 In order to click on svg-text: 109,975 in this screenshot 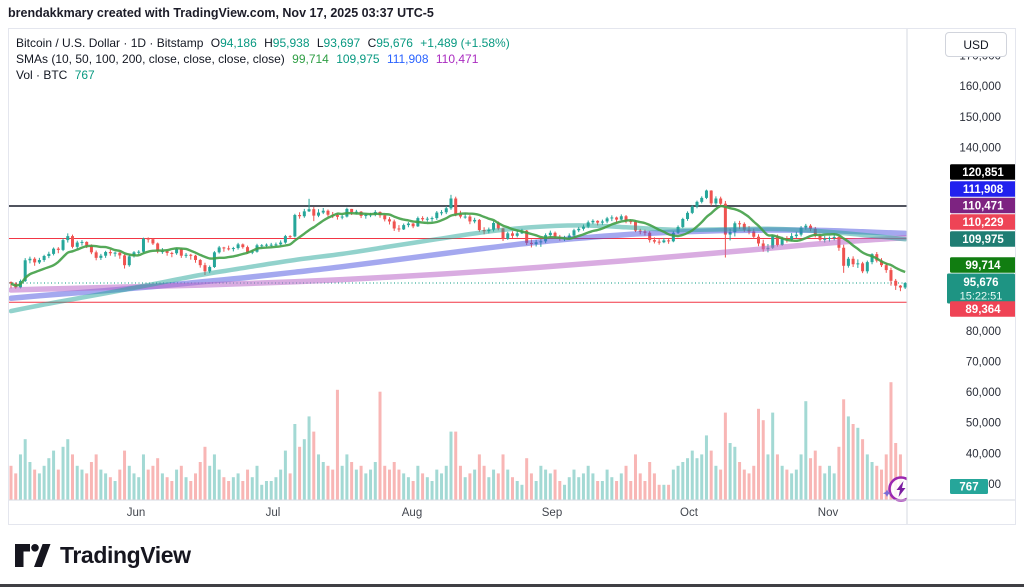, I will do `click(983, 240)`.